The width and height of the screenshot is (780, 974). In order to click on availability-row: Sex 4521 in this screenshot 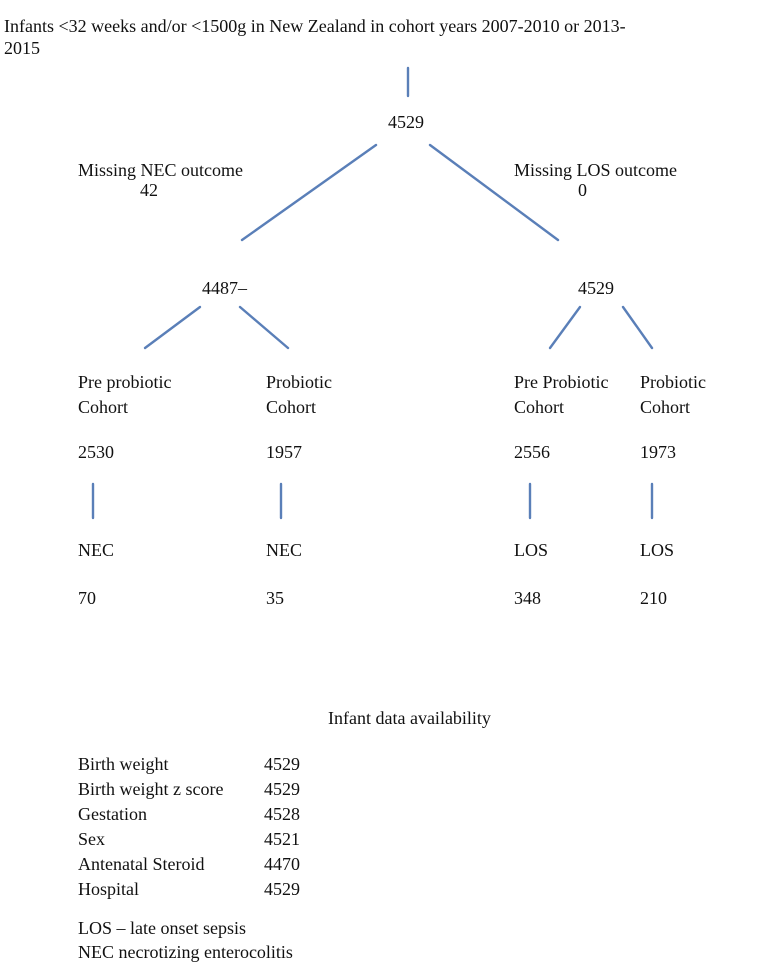, I will do `click(189, 839)`.